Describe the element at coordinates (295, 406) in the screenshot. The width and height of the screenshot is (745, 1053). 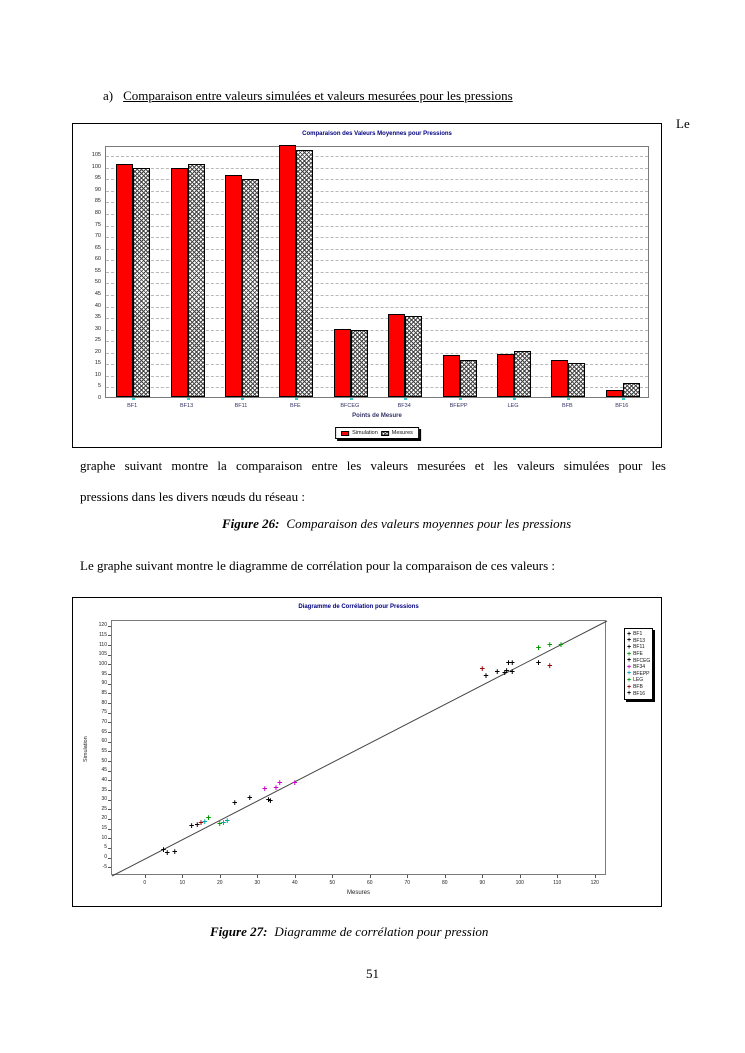
I see `x-category-label: BFE` at that location.